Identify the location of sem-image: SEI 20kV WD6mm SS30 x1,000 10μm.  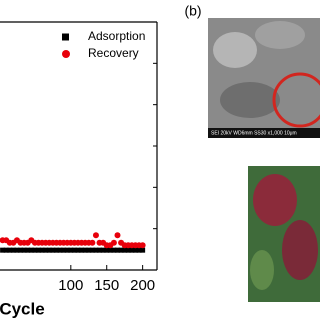
(264, 78).